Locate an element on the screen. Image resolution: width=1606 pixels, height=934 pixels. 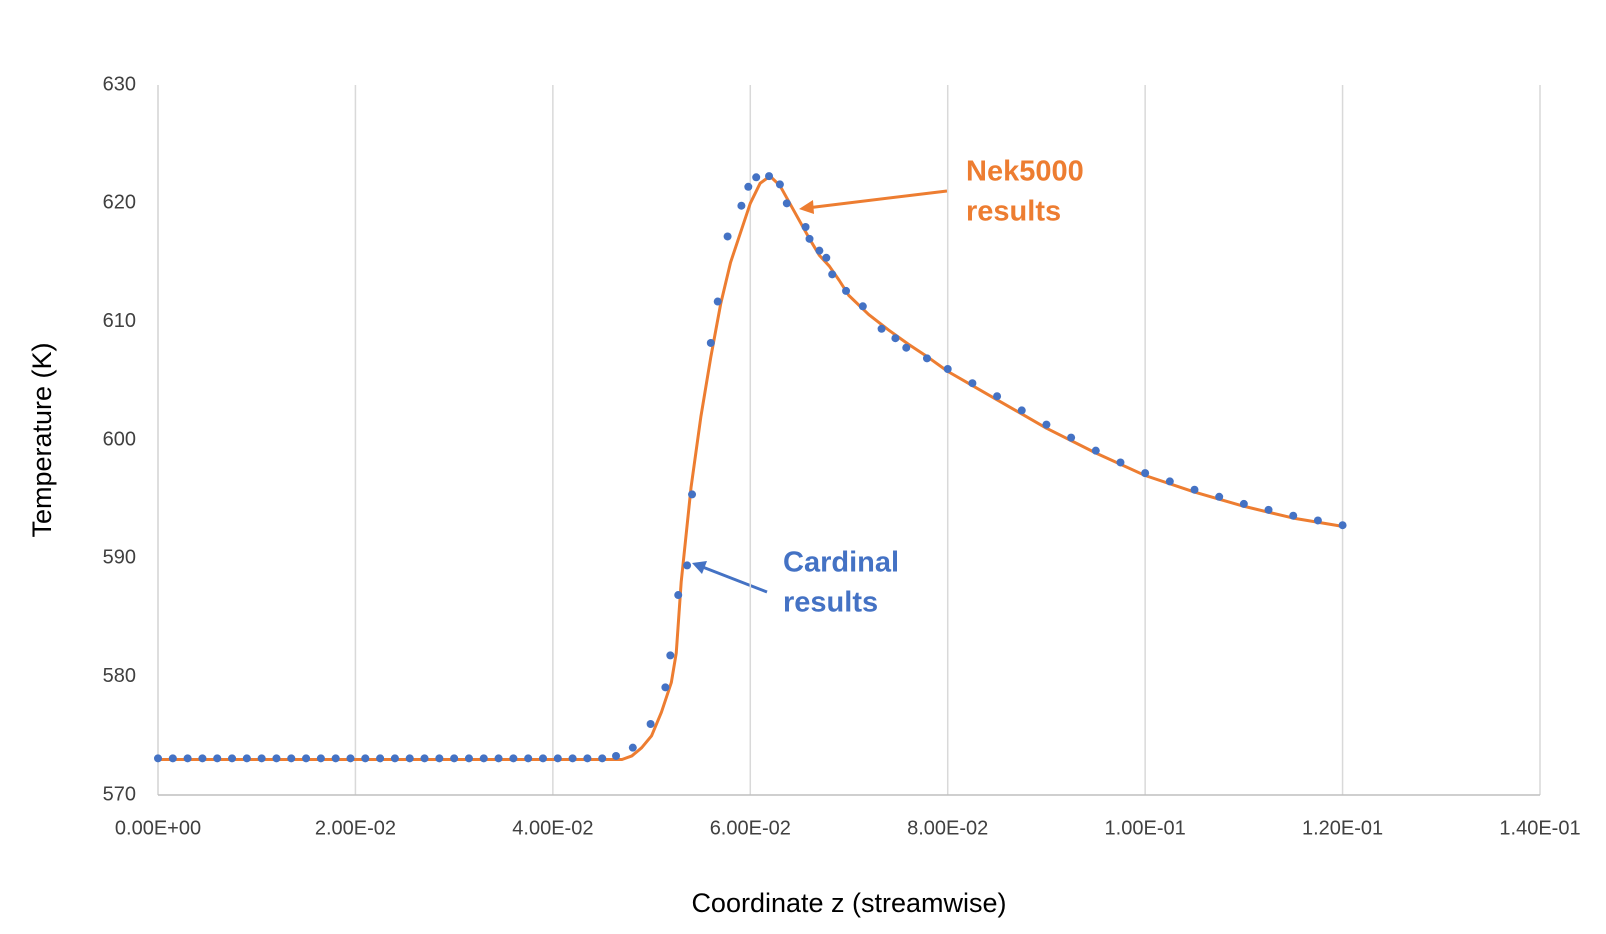
y-tick-label: 610 is located at coordinates (119, 321).